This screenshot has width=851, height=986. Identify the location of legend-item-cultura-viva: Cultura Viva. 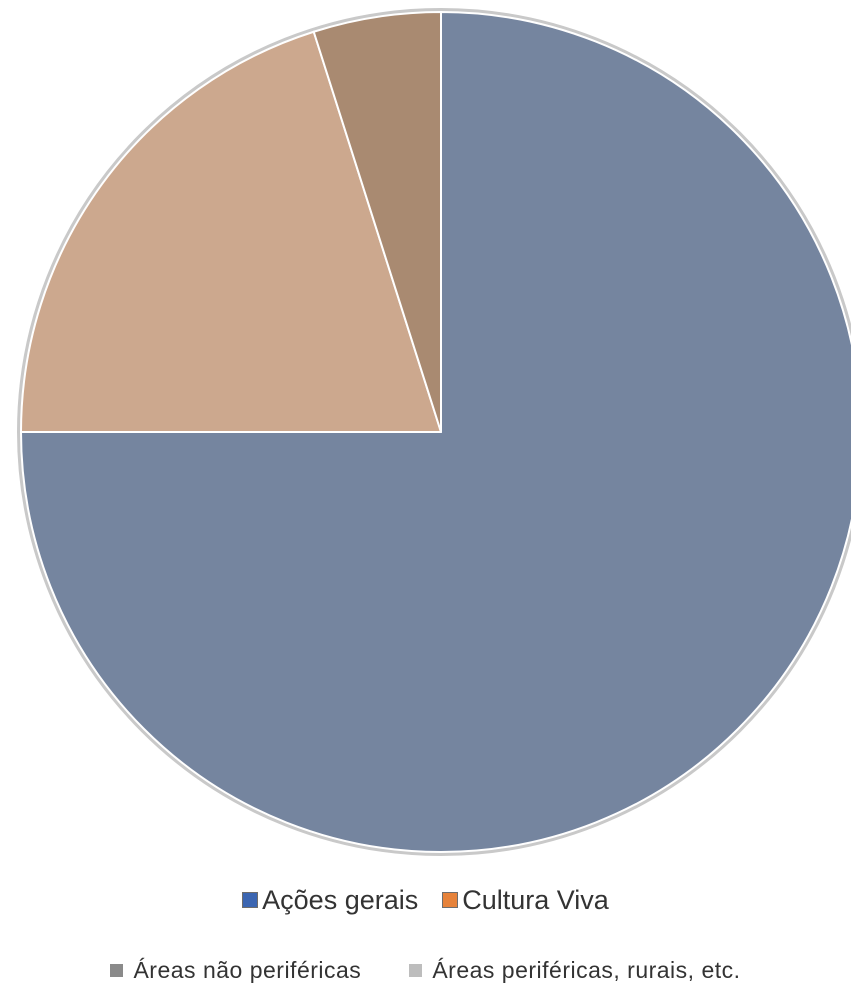
(525, 900).